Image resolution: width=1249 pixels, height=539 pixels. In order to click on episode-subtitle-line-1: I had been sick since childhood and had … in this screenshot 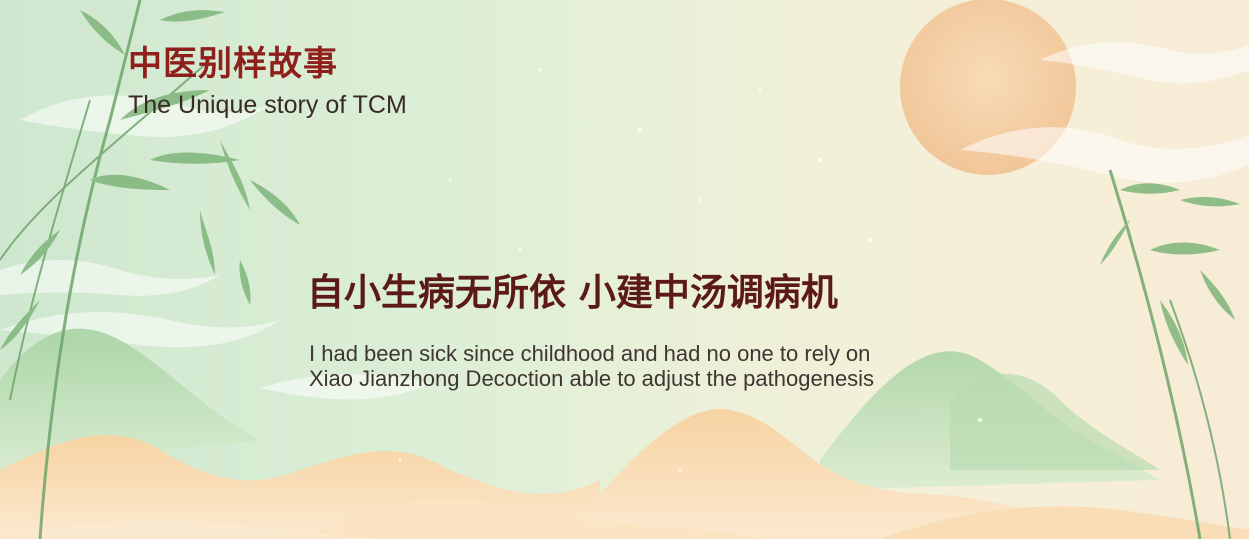, I will do `click(590, 353)`.